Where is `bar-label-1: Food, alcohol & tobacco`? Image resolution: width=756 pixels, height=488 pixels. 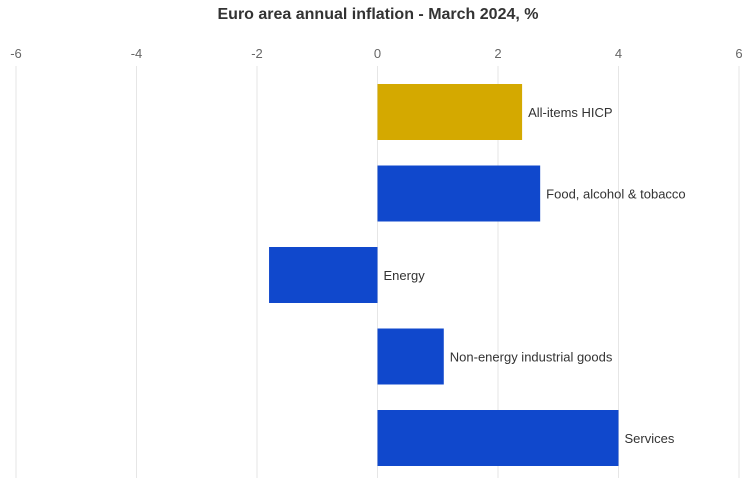
bar-label-1: Food, alcohol & tobacco is located at coordinates (615, 194).